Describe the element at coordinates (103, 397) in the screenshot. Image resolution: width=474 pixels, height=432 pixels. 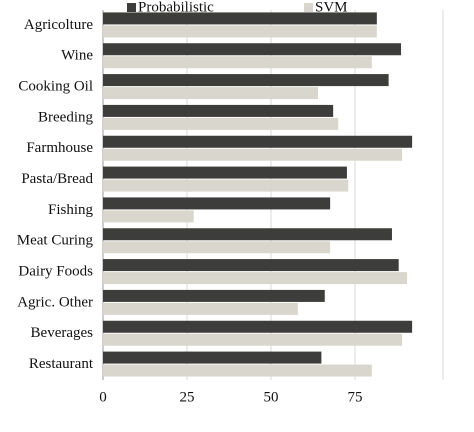
I see `x-tick-label: 0` at that location.